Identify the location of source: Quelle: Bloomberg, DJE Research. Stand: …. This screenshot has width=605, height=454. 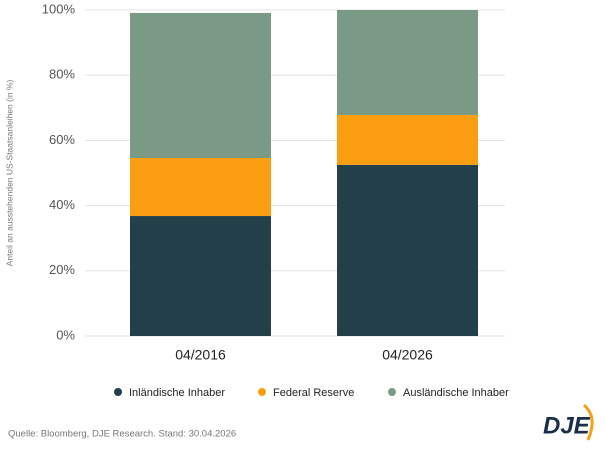
(122, 434).